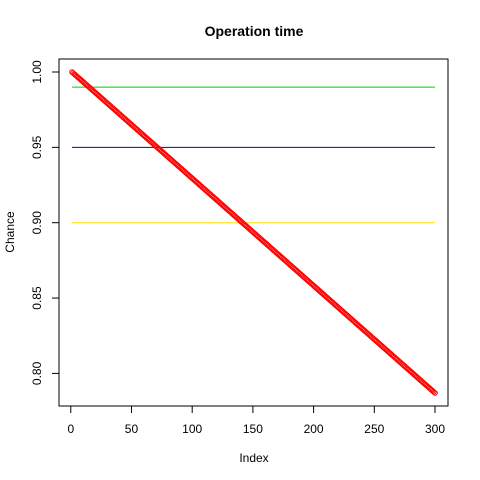 Image resolution: width=480 pixels, height=480 pixels. What do you see at coordinates (435, 421) in the screenshot?
I see `x-tick: 300` at bounding box center [435, 421].